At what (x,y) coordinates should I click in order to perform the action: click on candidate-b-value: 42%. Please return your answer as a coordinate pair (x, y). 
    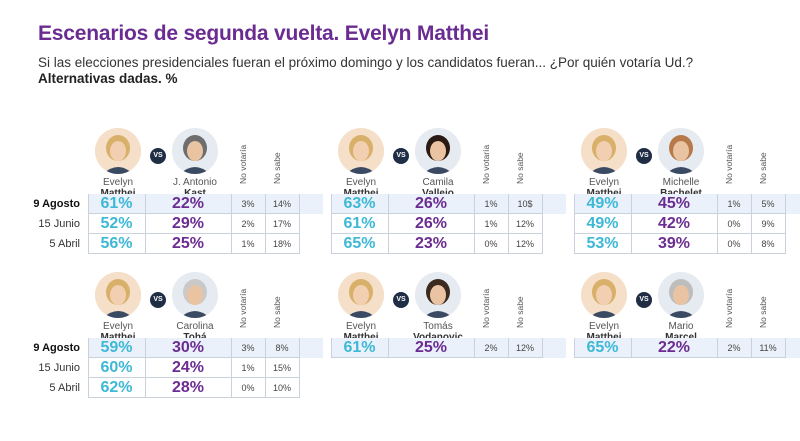
    Looking at the image, I should click on (674, 223).